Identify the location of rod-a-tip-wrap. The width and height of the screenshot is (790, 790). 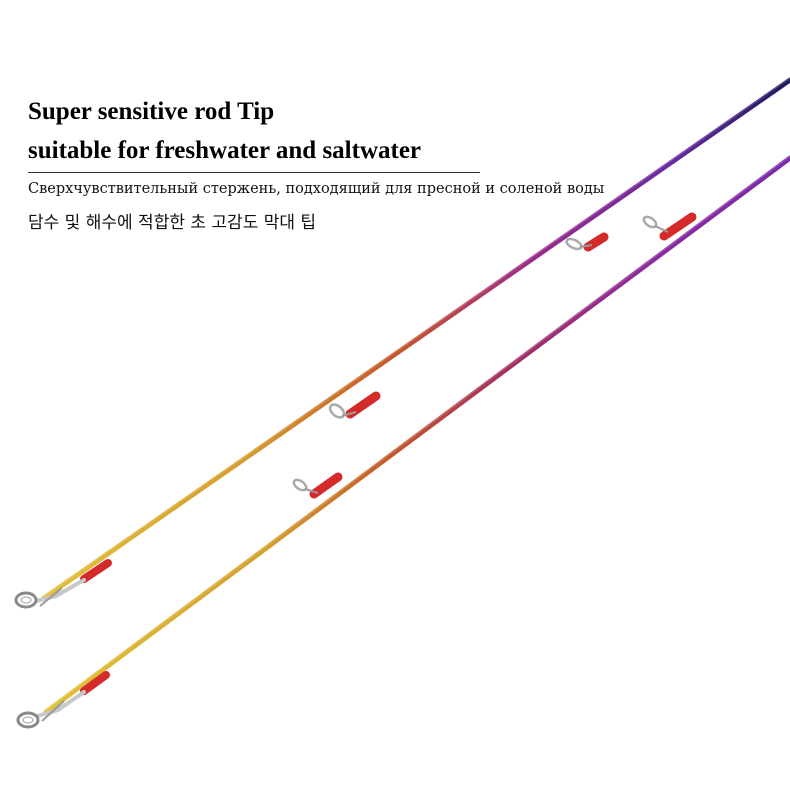
(96, 571).